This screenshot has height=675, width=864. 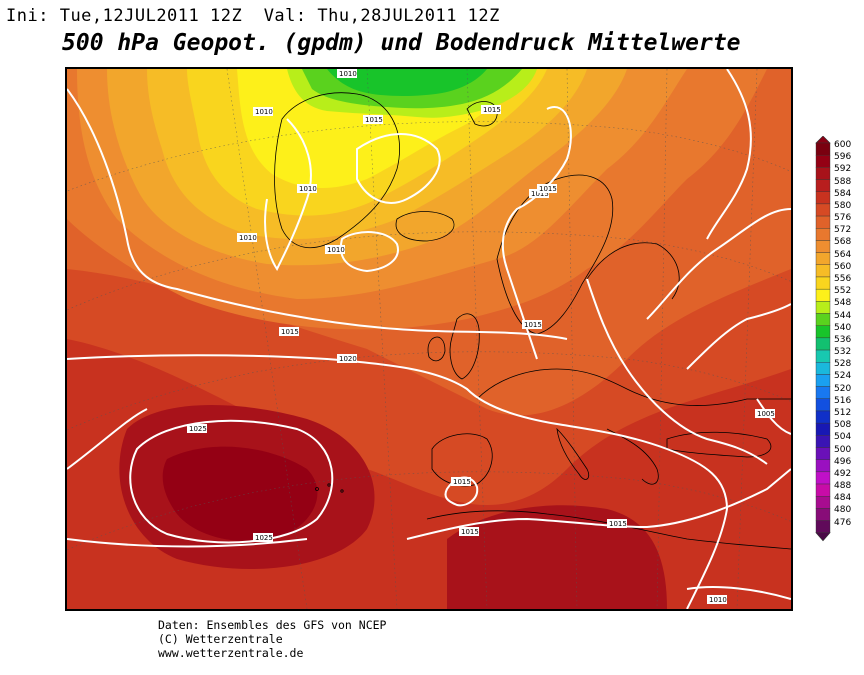 What do you see at coordinates (843, 145) in the screenshot?
I see `legend-label: 600` at bounding box center [843, 145].